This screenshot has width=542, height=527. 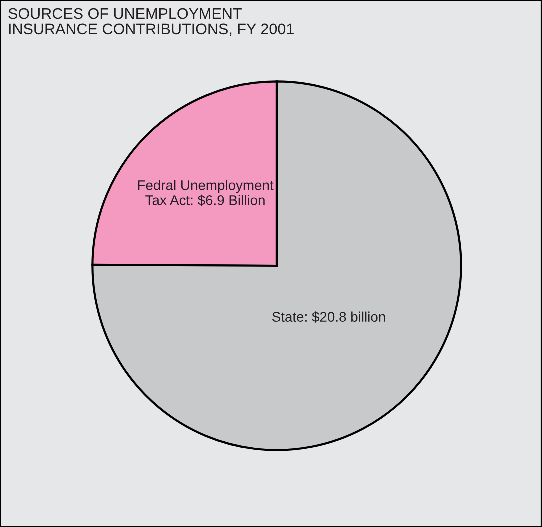 I want to click on slice-label: State: $20.8 billion, so click(x=329, y=317).